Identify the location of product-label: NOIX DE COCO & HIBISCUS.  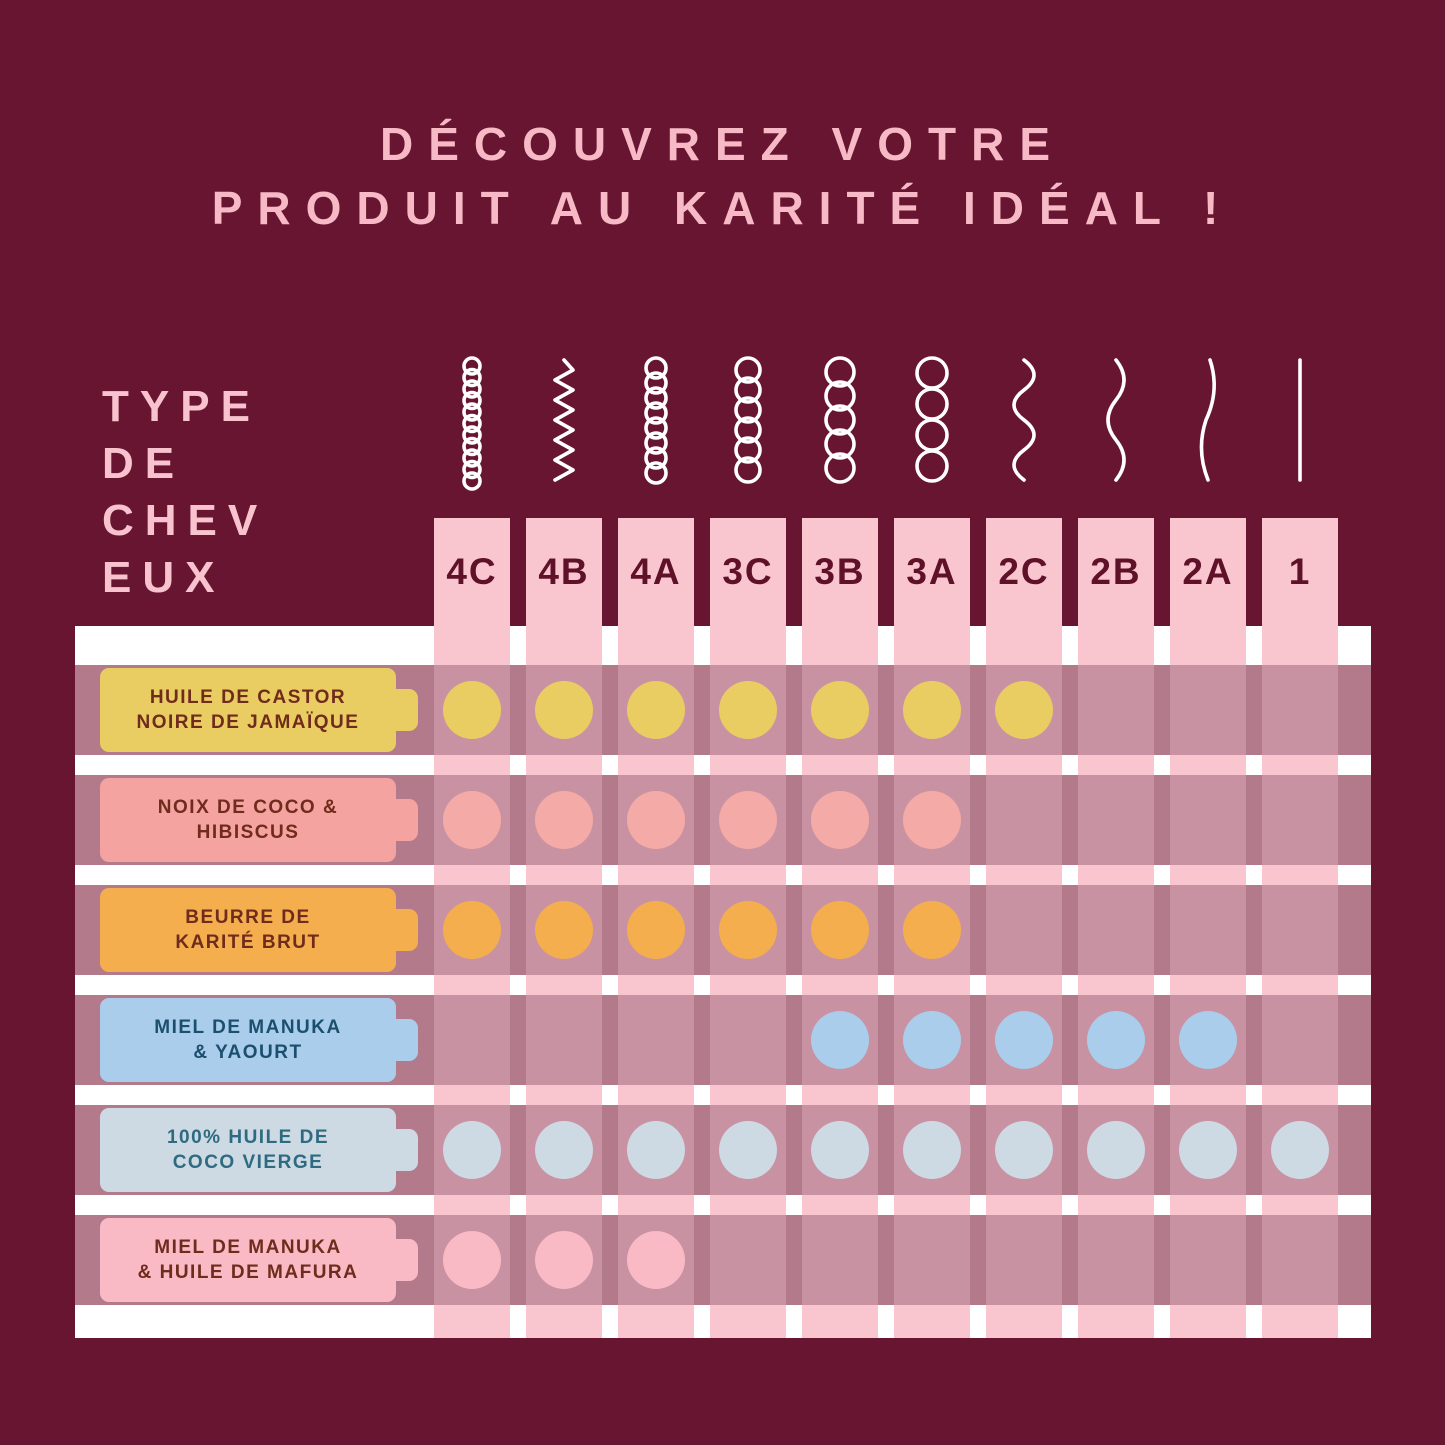
(259, 820).